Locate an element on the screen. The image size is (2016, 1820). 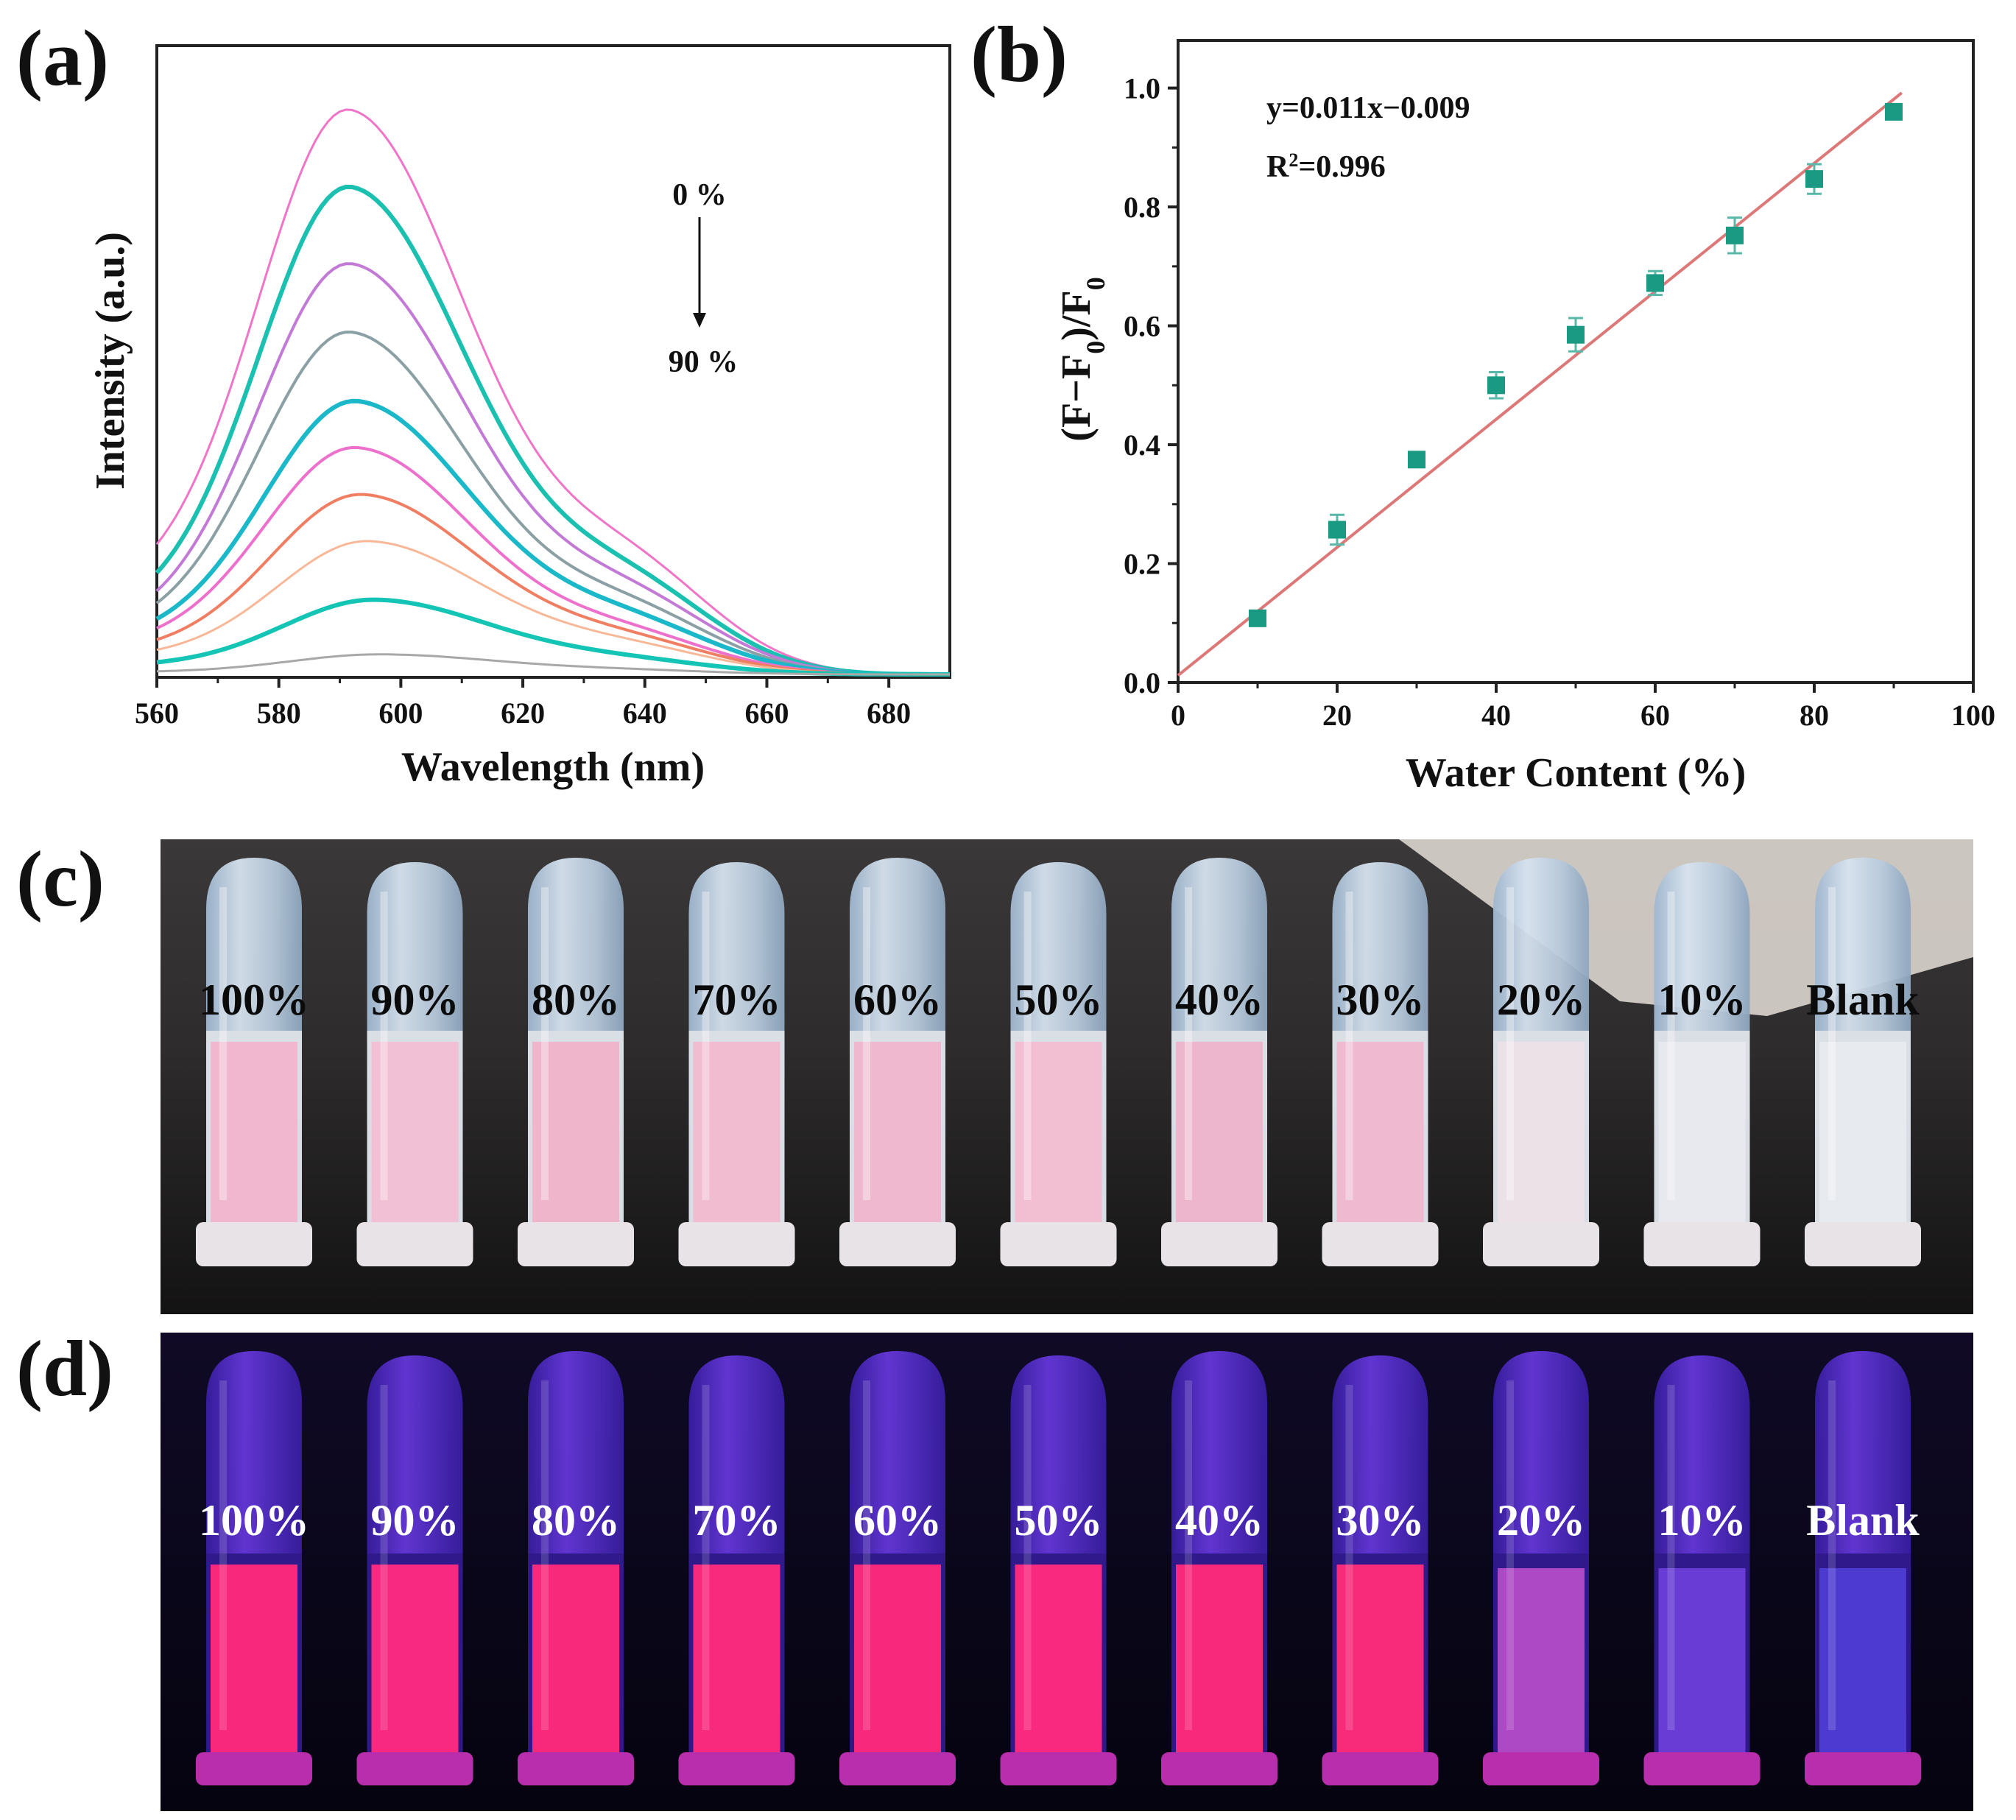
panel-b-points is located at coordinates (1576, 364).